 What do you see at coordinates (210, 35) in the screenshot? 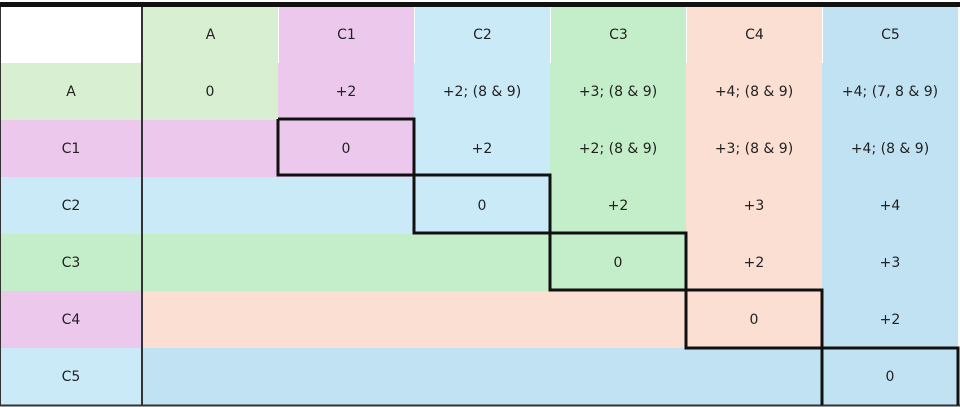
I see `column-header: A` at bounding box center [210, 35].